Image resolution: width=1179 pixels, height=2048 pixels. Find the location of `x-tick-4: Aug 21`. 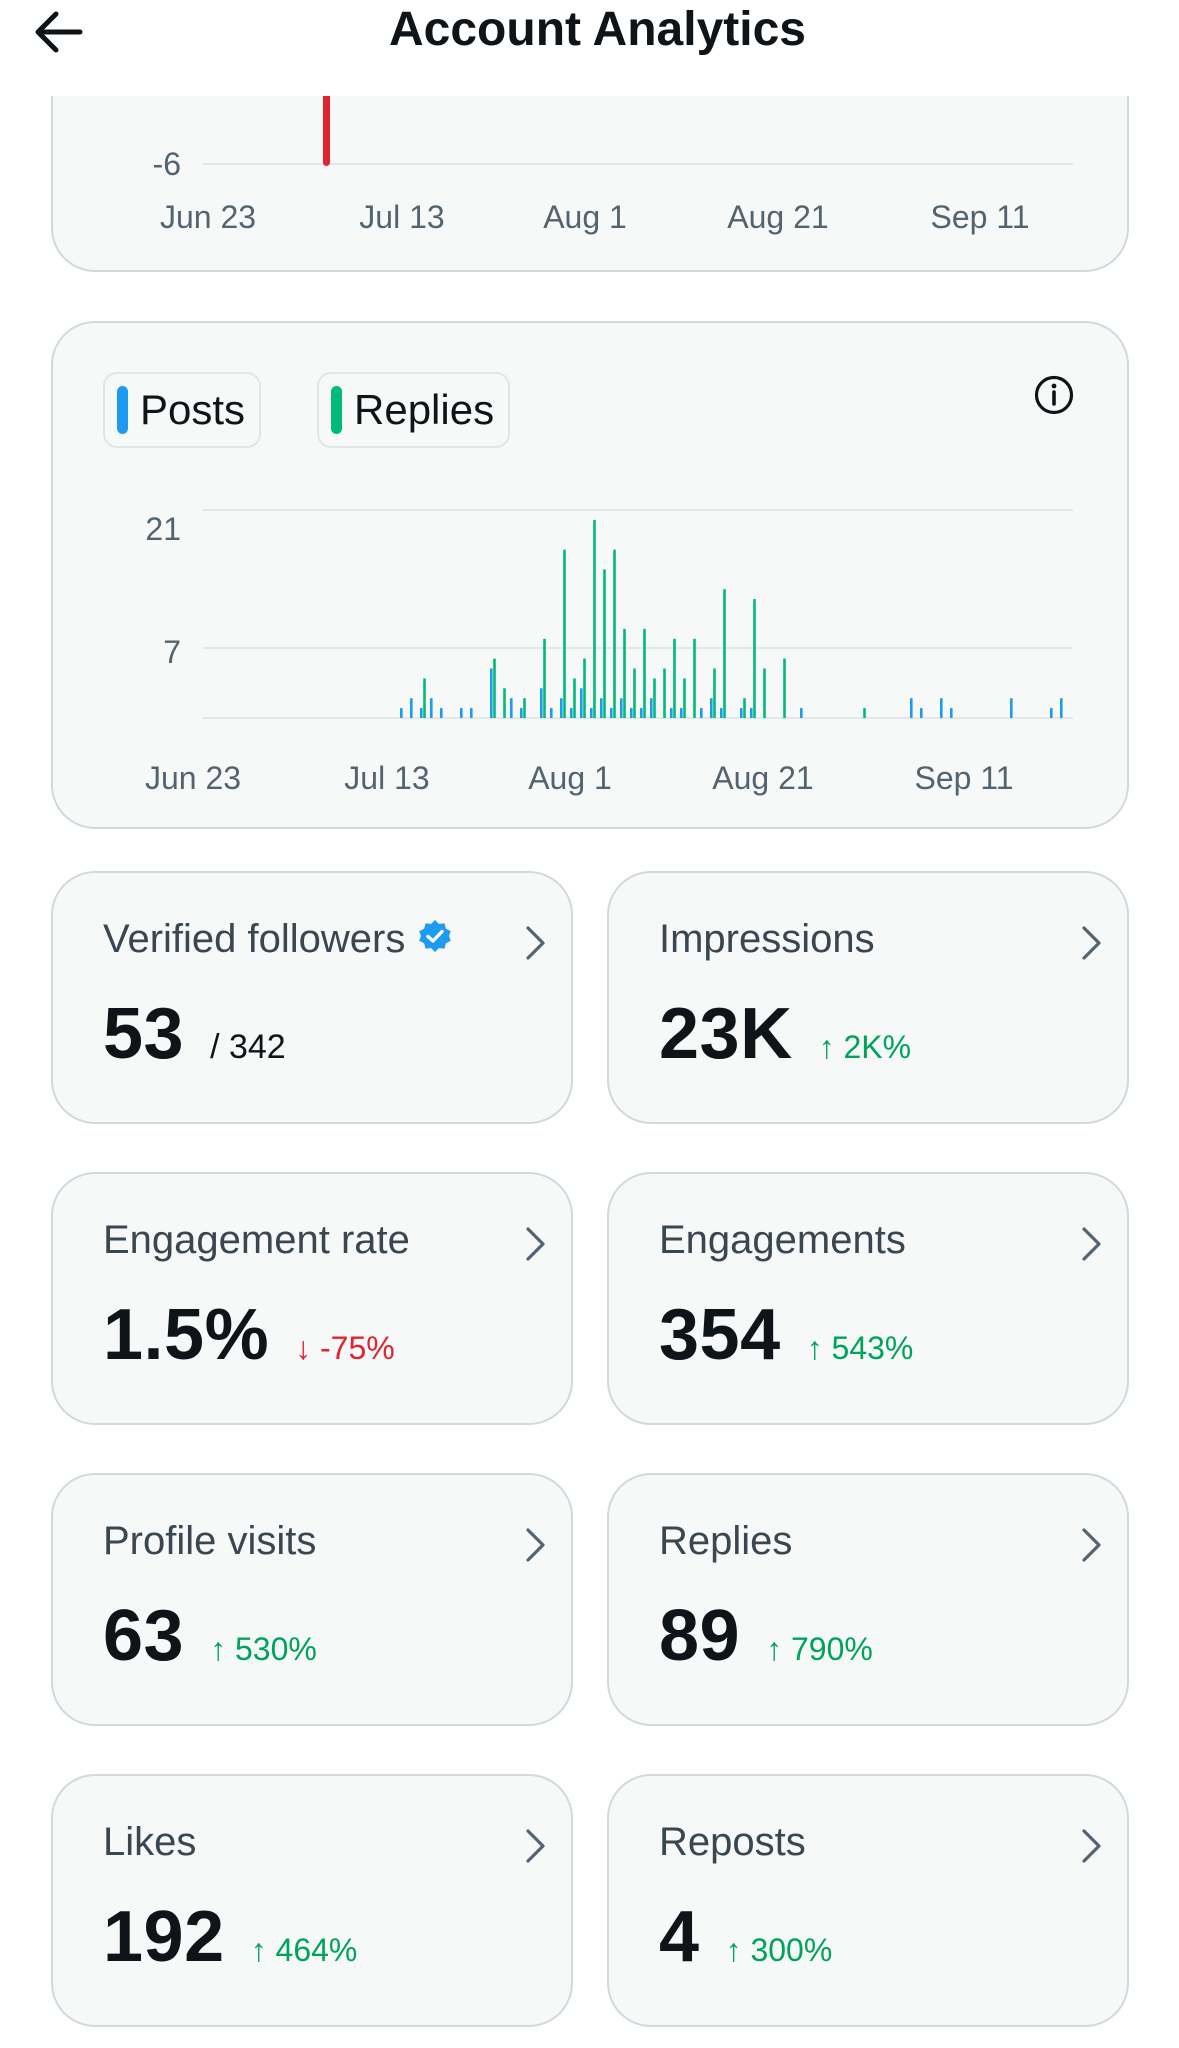

x-tick-4: Aug 21 is located at coordinates (762, 778).